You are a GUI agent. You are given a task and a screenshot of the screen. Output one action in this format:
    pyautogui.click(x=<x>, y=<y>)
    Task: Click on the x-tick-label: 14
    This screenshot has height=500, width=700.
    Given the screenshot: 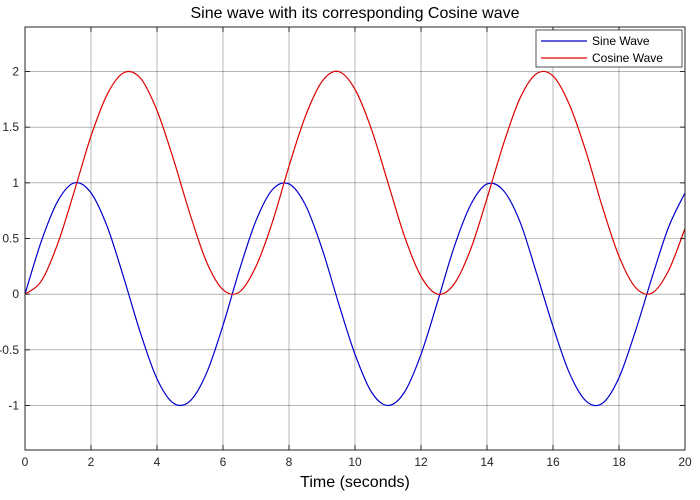 What is the action you would take?
    pyautogui.click(x=487, y=462)
    